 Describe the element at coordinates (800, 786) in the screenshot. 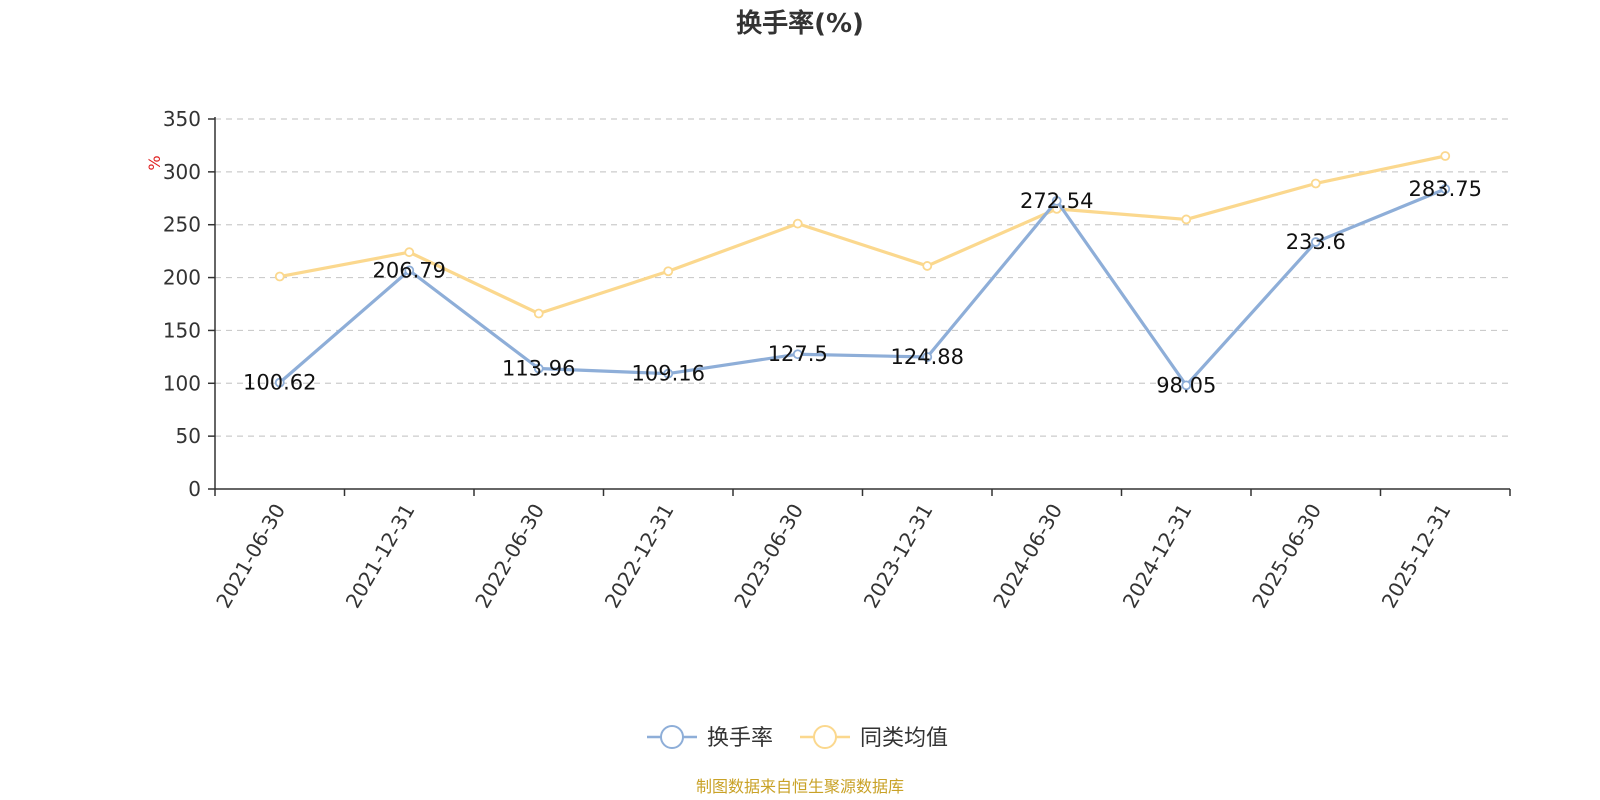

I see `source-note: 制图数据来自恒生聚源数据库` at that location.